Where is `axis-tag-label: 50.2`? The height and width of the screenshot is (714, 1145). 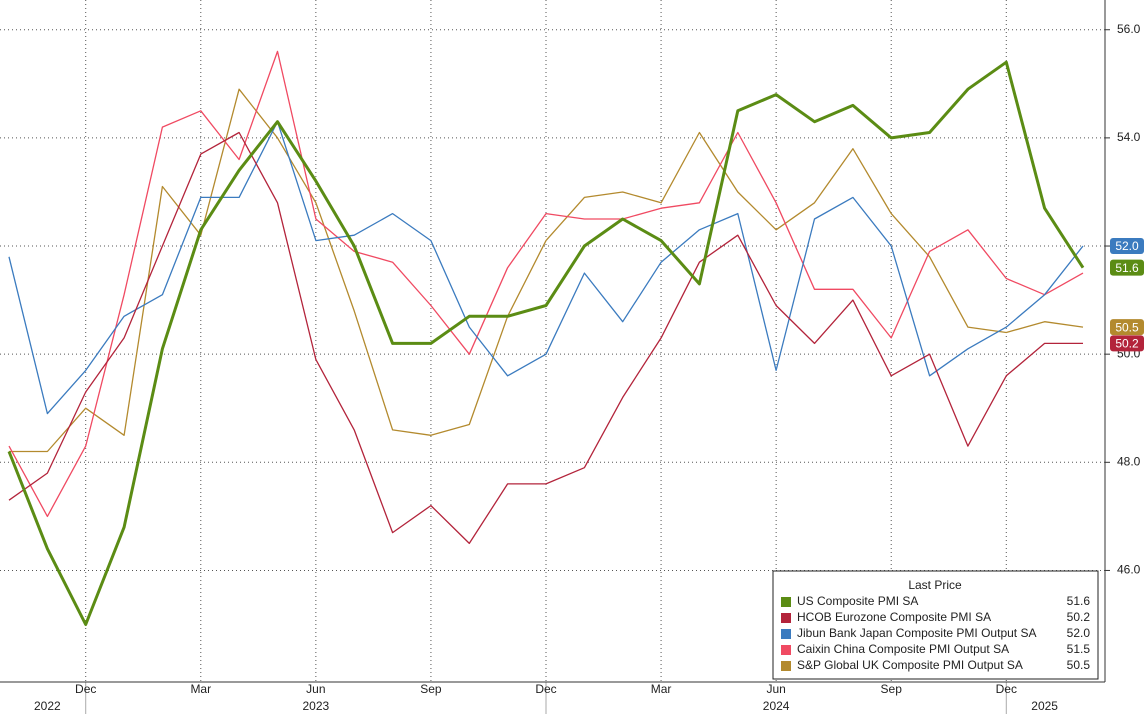 axis-tag-label: 50.2 is located at coordinates (1127, 344).